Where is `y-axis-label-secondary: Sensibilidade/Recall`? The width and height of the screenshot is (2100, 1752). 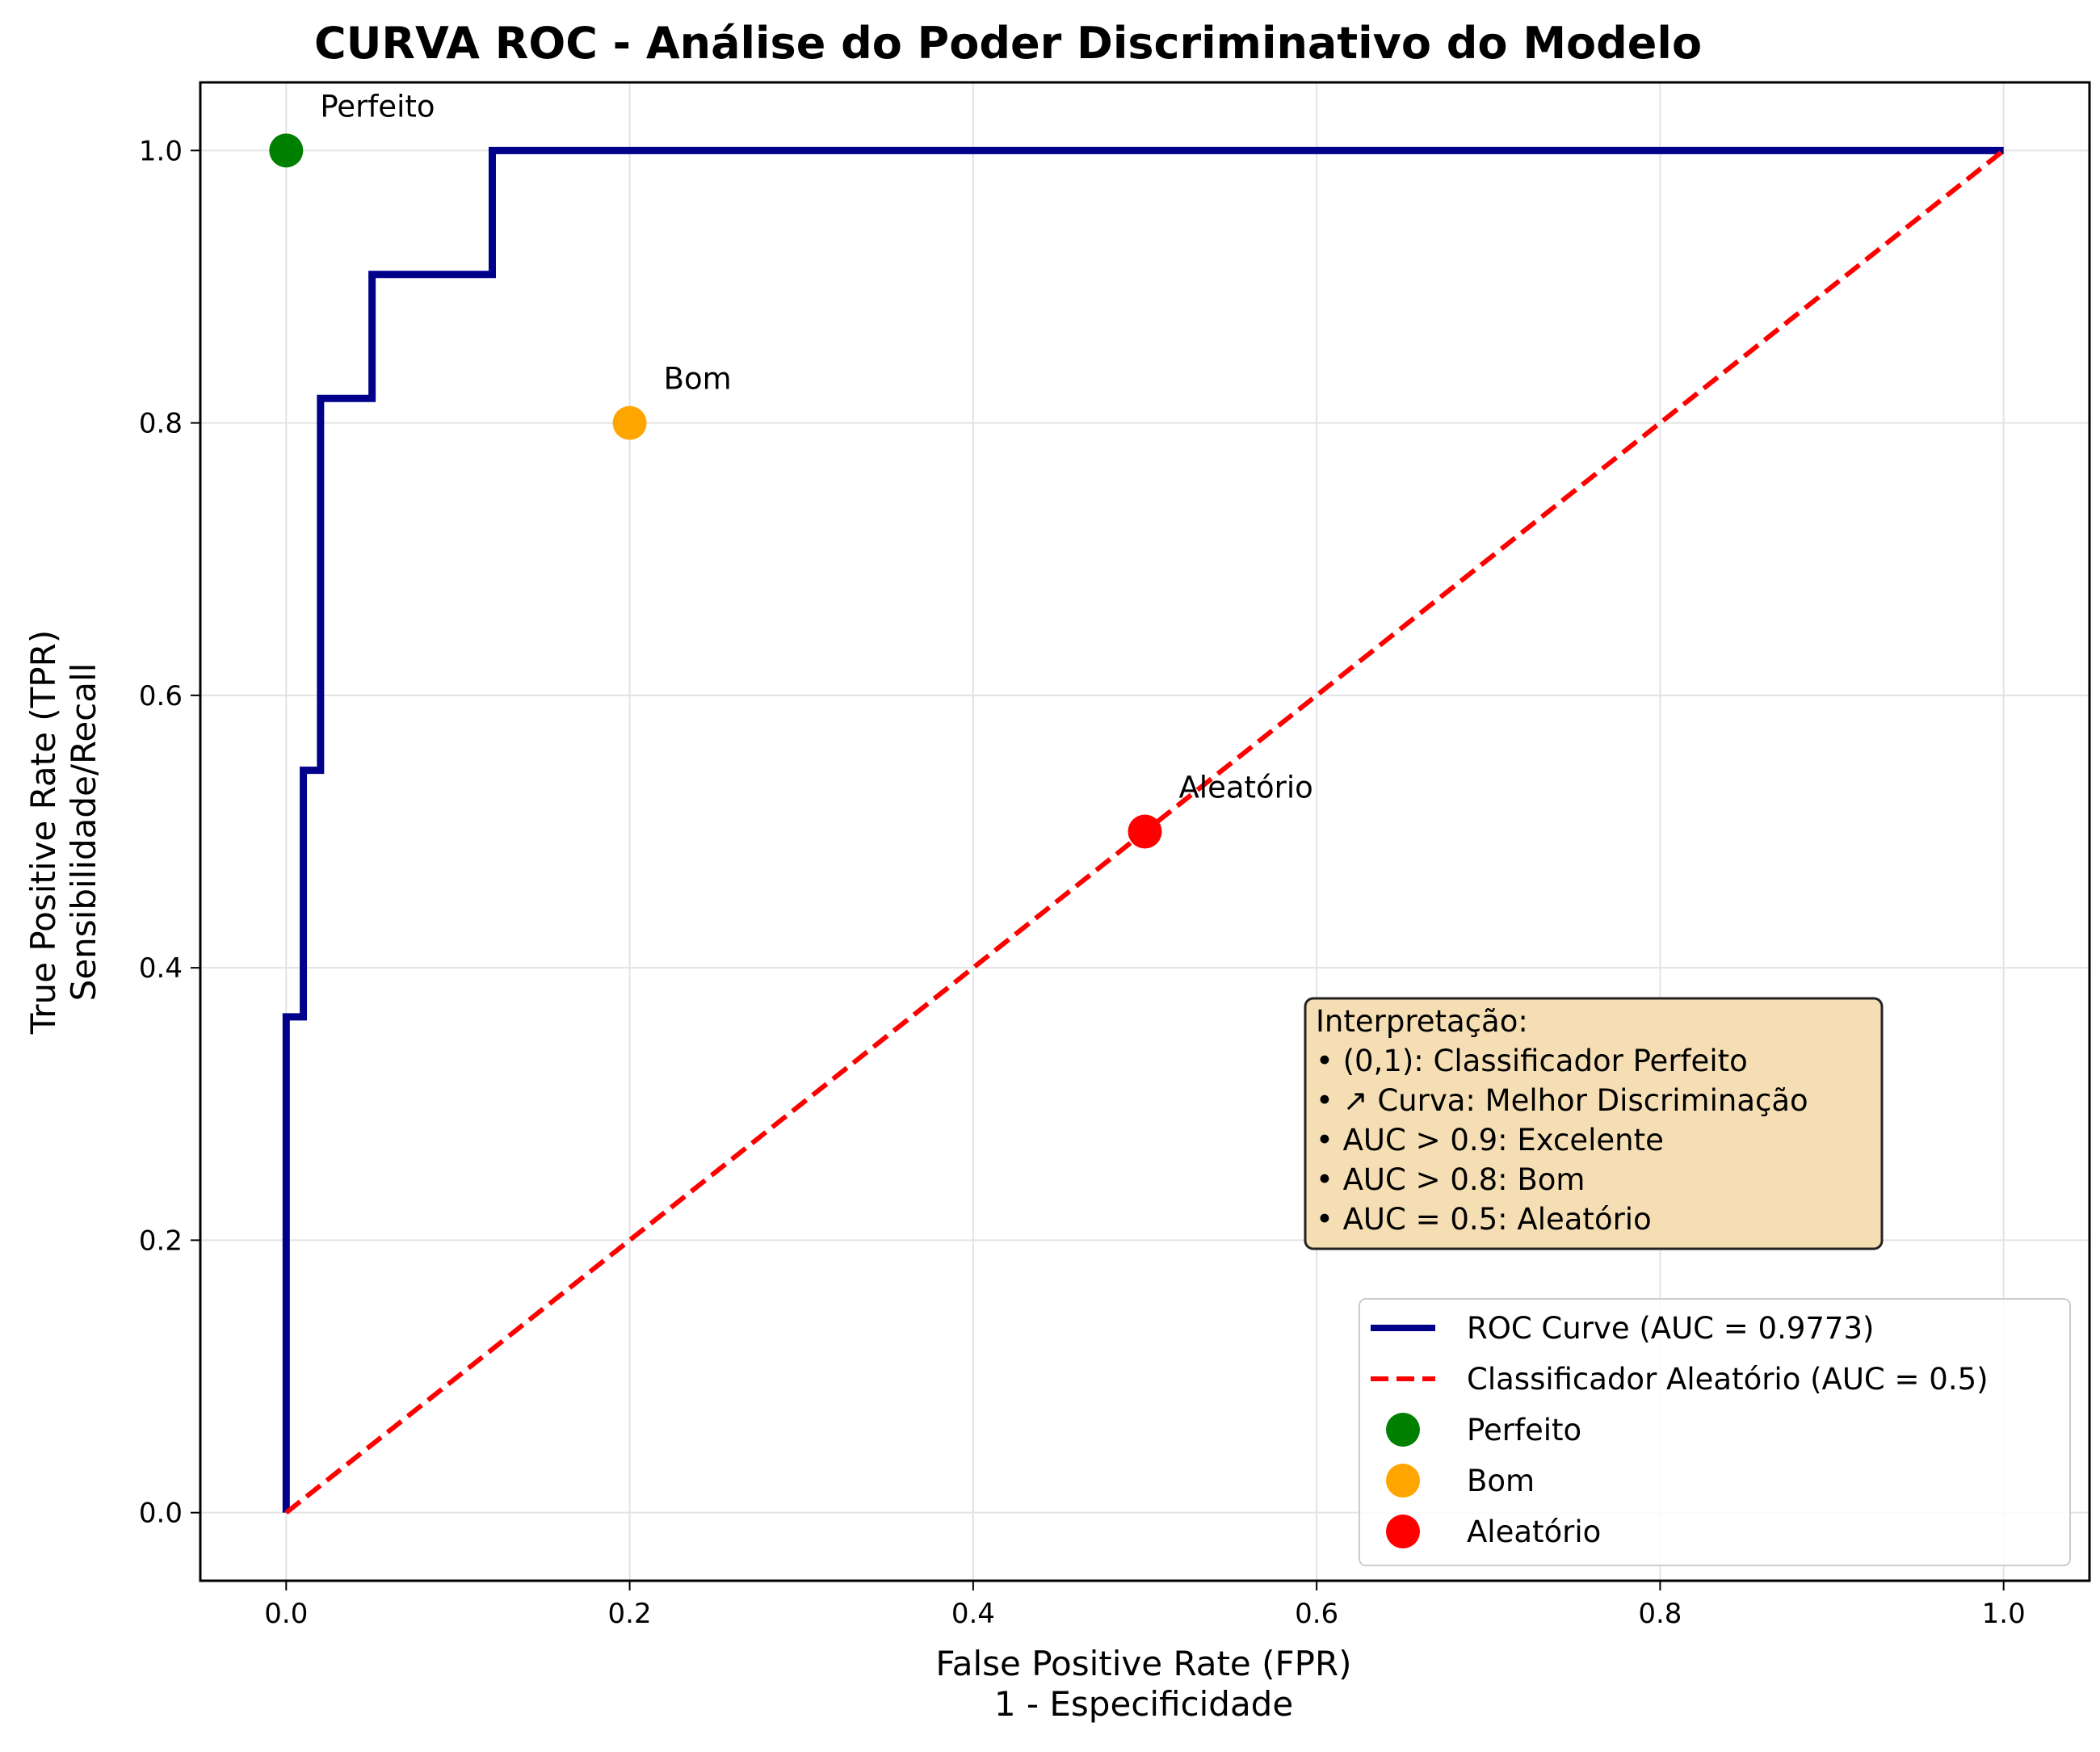 y-axis-label-secondary: Sensibilidade/Recall is located at coordinates (83, 832).